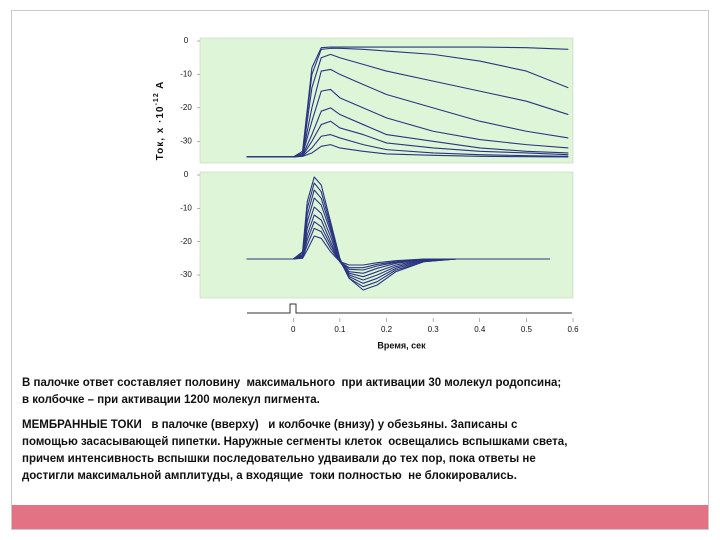 This screenshot has width=720, height=540. Describe the element at coordinates (160, 87) in the screenshot. I see `y-axis-label-unit: A` at that location.